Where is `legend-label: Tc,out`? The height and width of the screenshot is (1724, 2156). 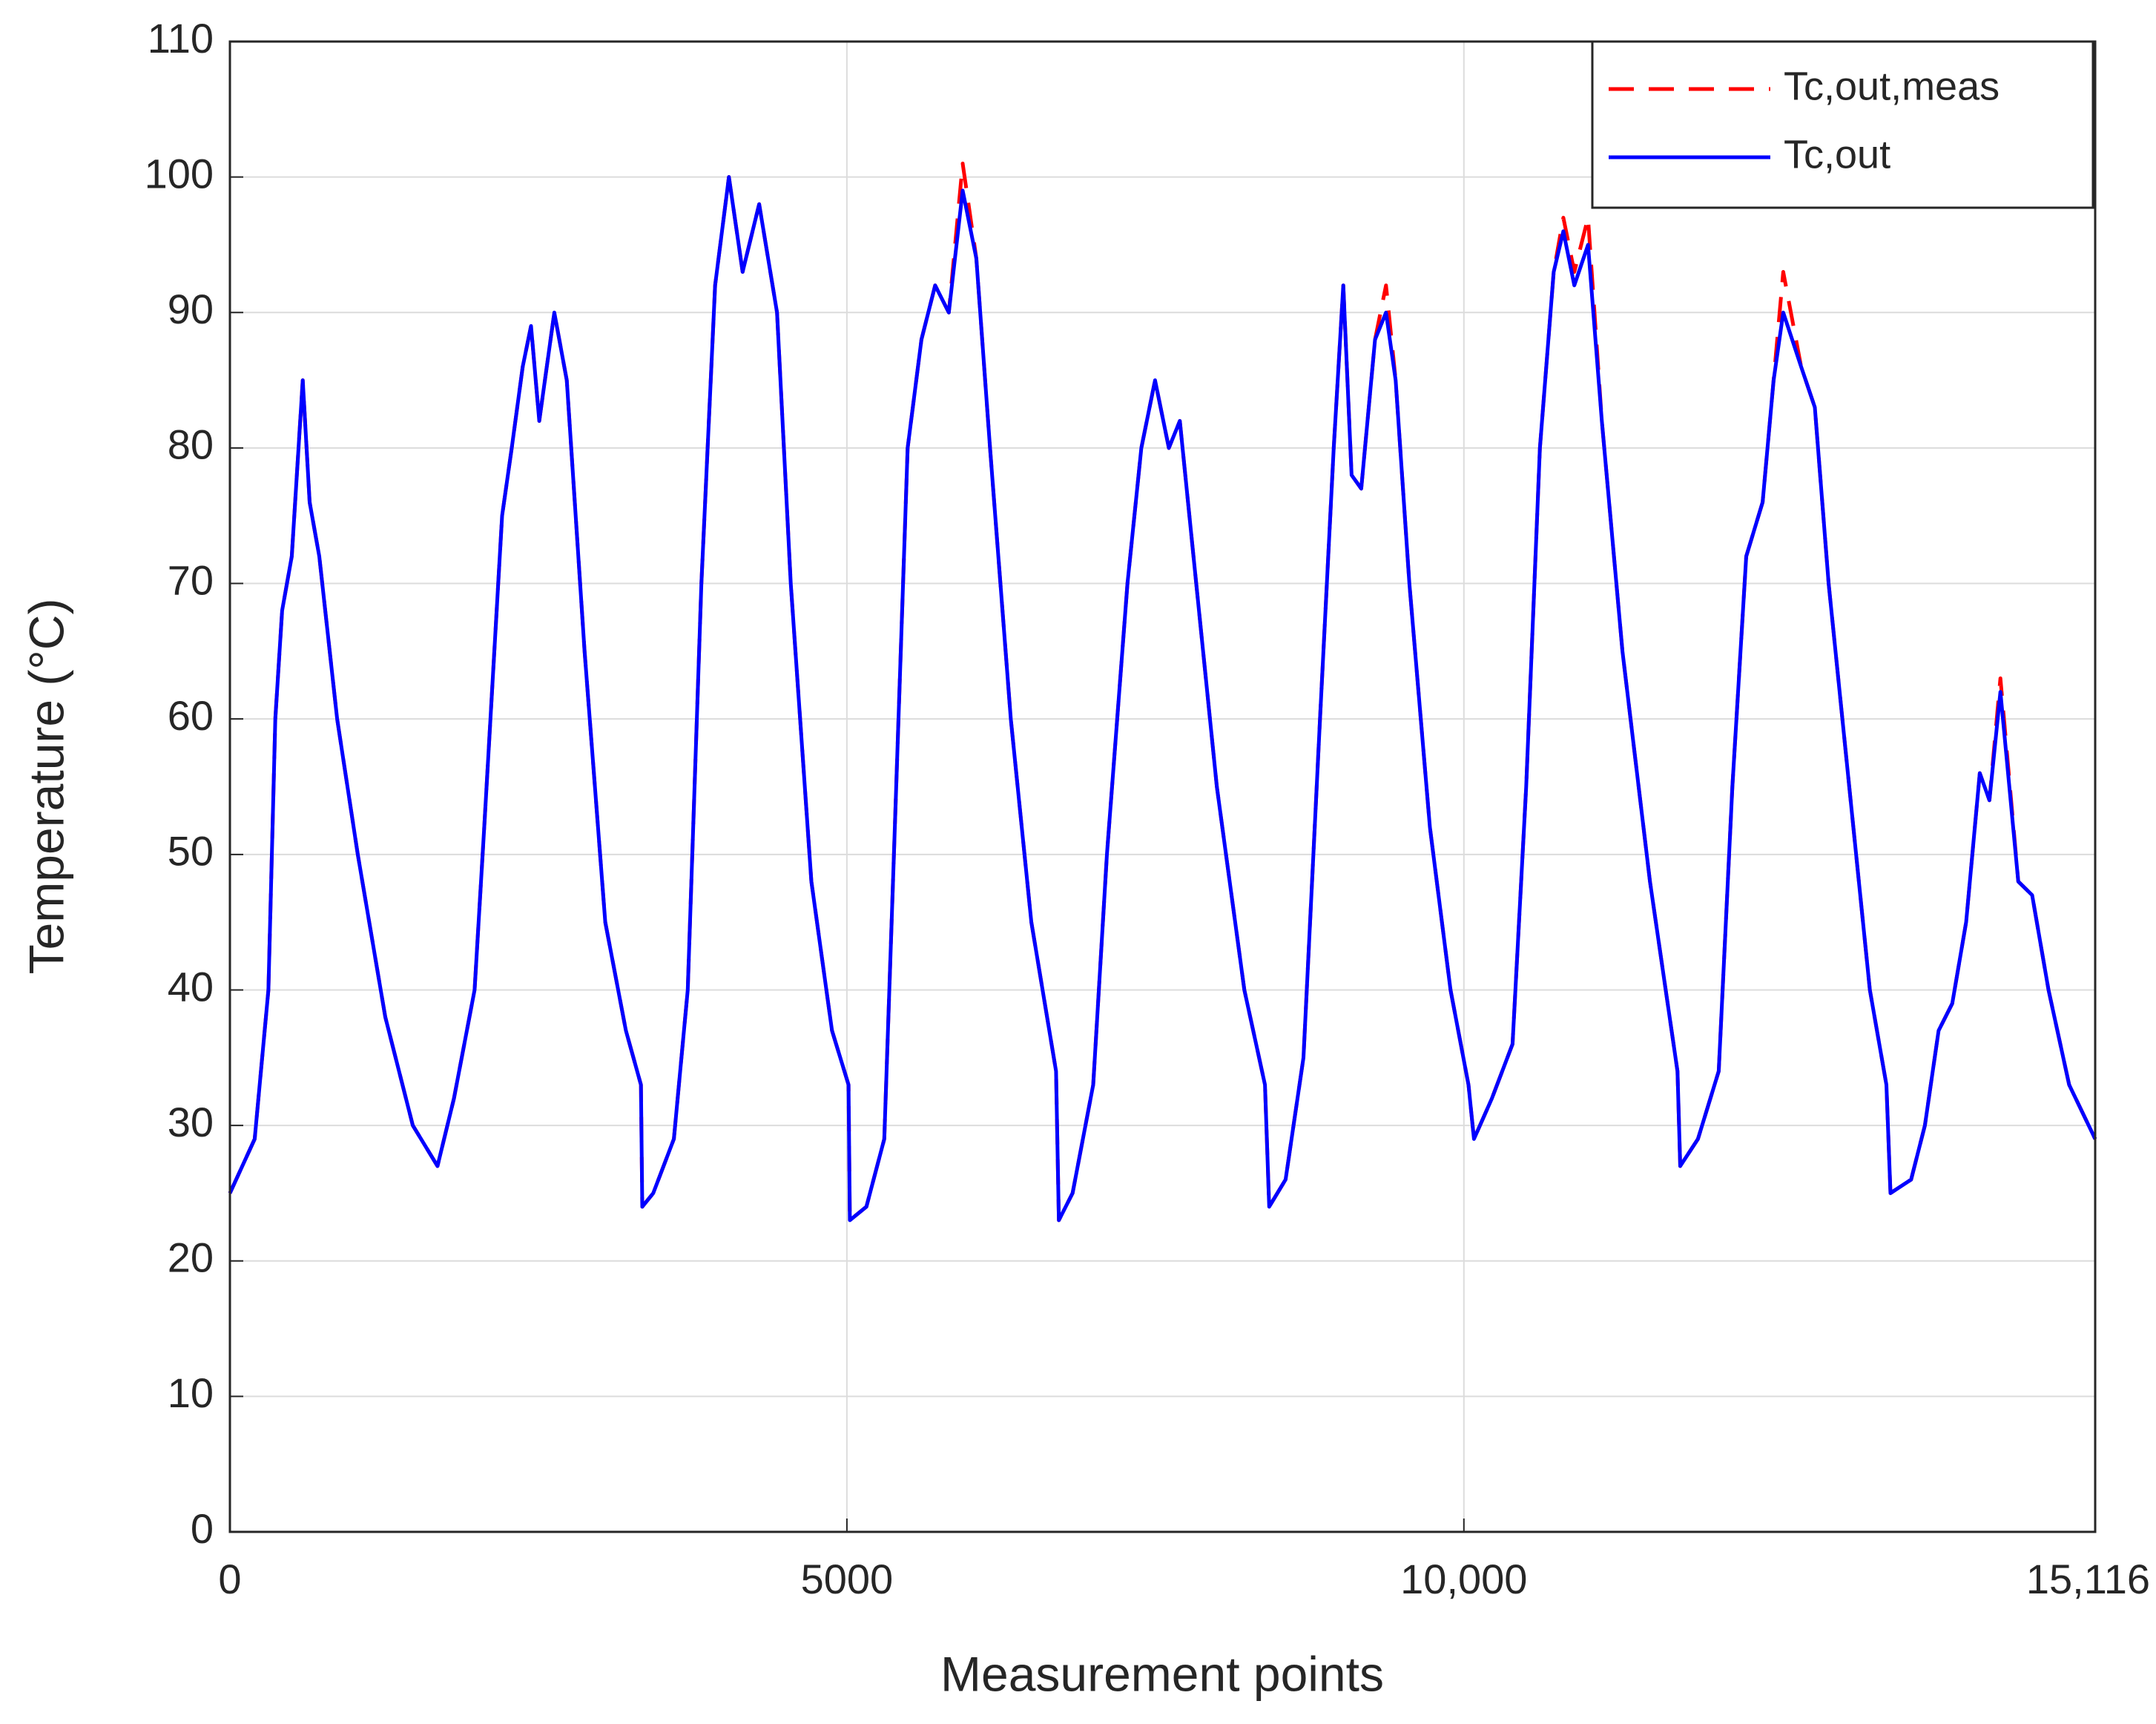
legend-label: Tc,out is located at coordinates (1837, 154).